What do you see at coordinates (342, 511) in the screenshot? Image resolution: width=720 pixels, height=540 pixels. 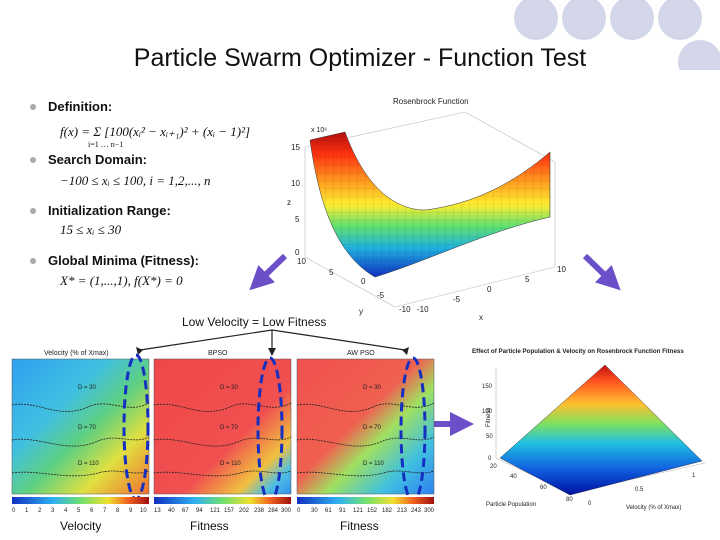 I see `svg-text: 91` at bounding box center [342, 511].